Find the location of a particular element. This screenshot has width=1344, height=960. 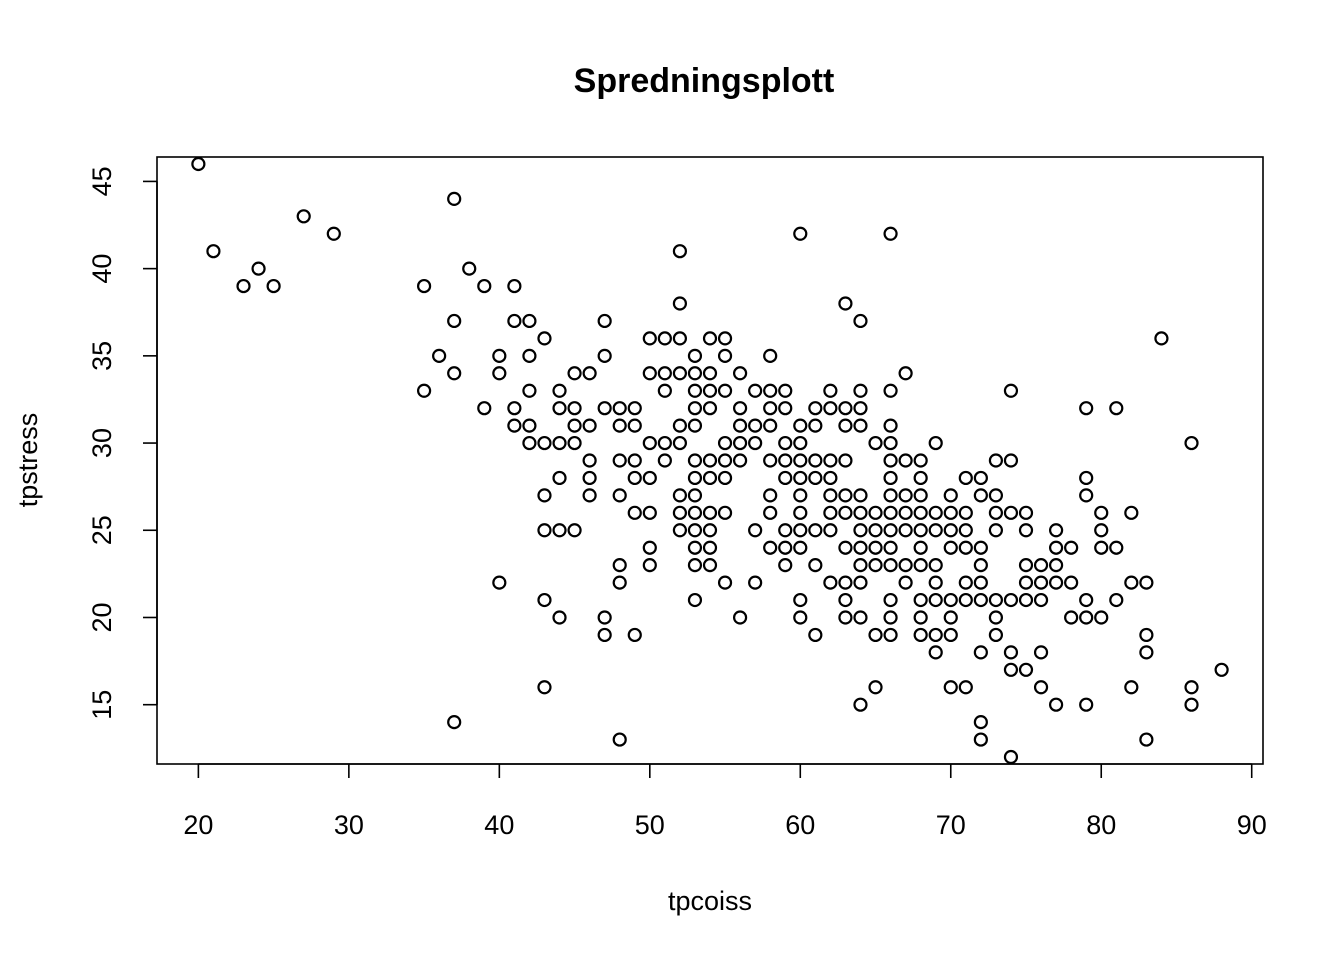

y-tick-label: 20 is located at coordinates (102, 617).